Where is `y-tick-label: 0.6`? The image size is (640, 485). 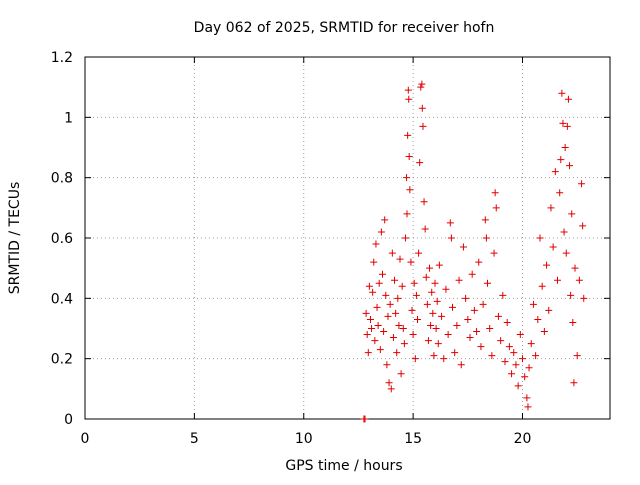
y-tick-label: 0.6 is located at coordinates (62, 239).